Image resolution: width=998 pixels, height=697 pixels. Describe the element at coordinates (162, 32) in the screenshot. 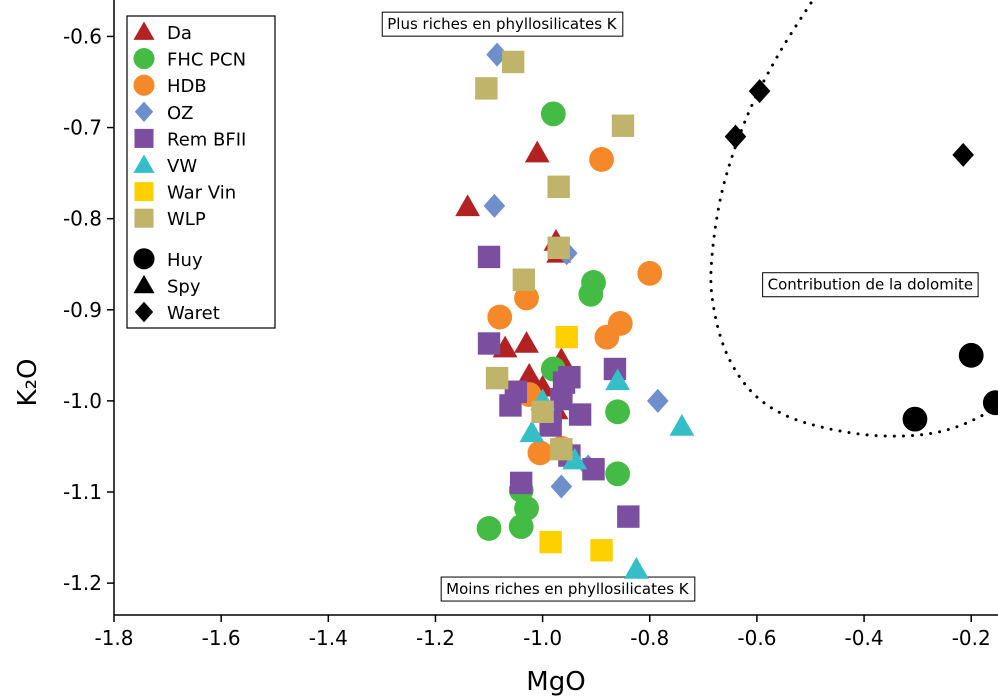

I see `legend-entry-da: Da` at that location.